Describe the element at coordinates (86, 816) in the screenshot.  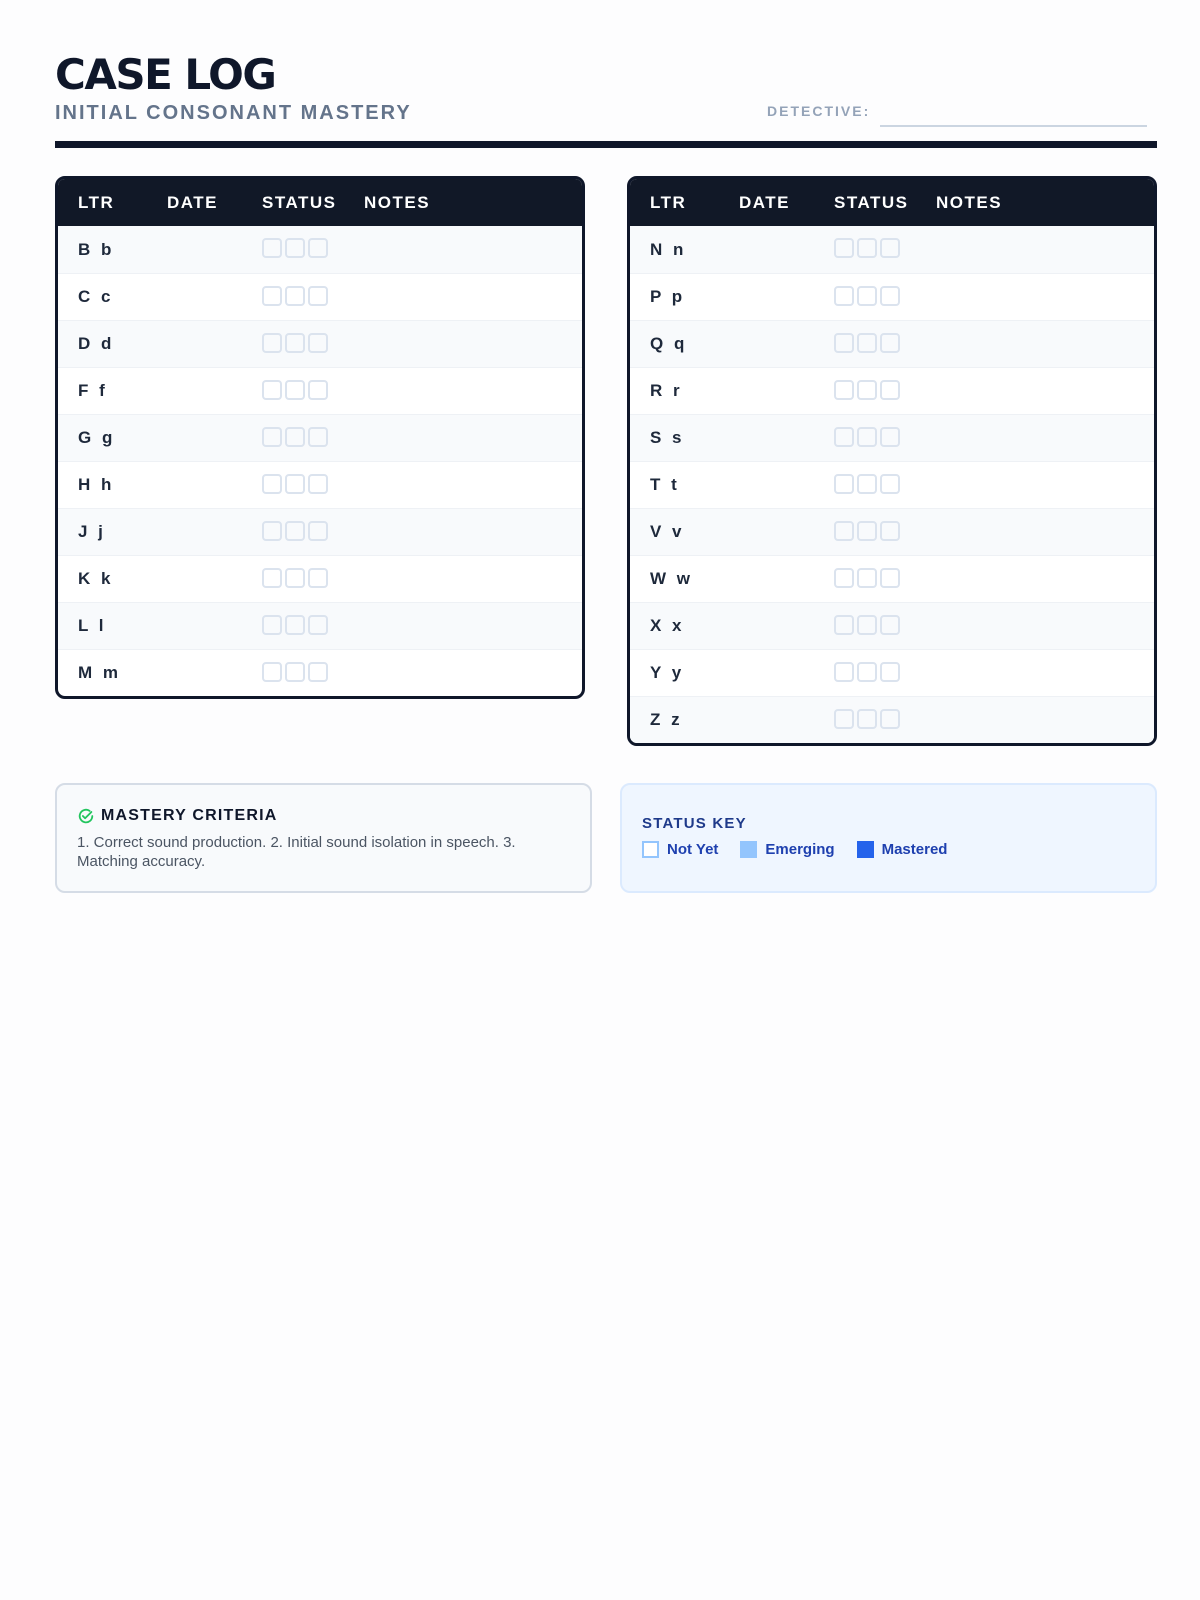
I see `check-circle-icon` at that location.